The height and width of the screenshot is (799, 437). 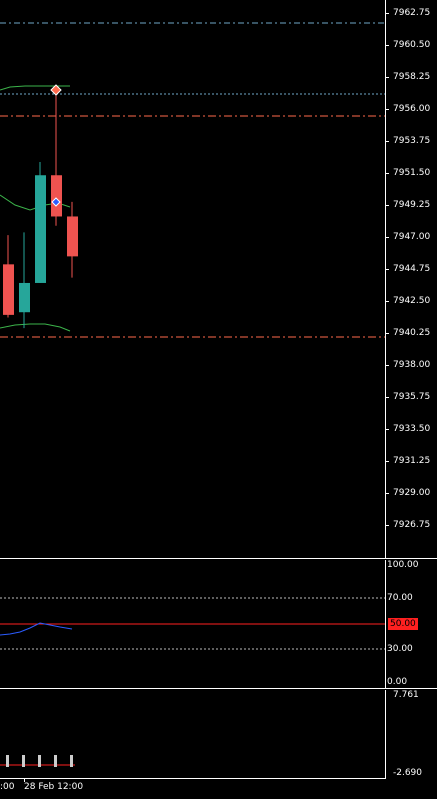 I want to click on osc-current-value-badge: 50.00, so click(x=403, y=624).